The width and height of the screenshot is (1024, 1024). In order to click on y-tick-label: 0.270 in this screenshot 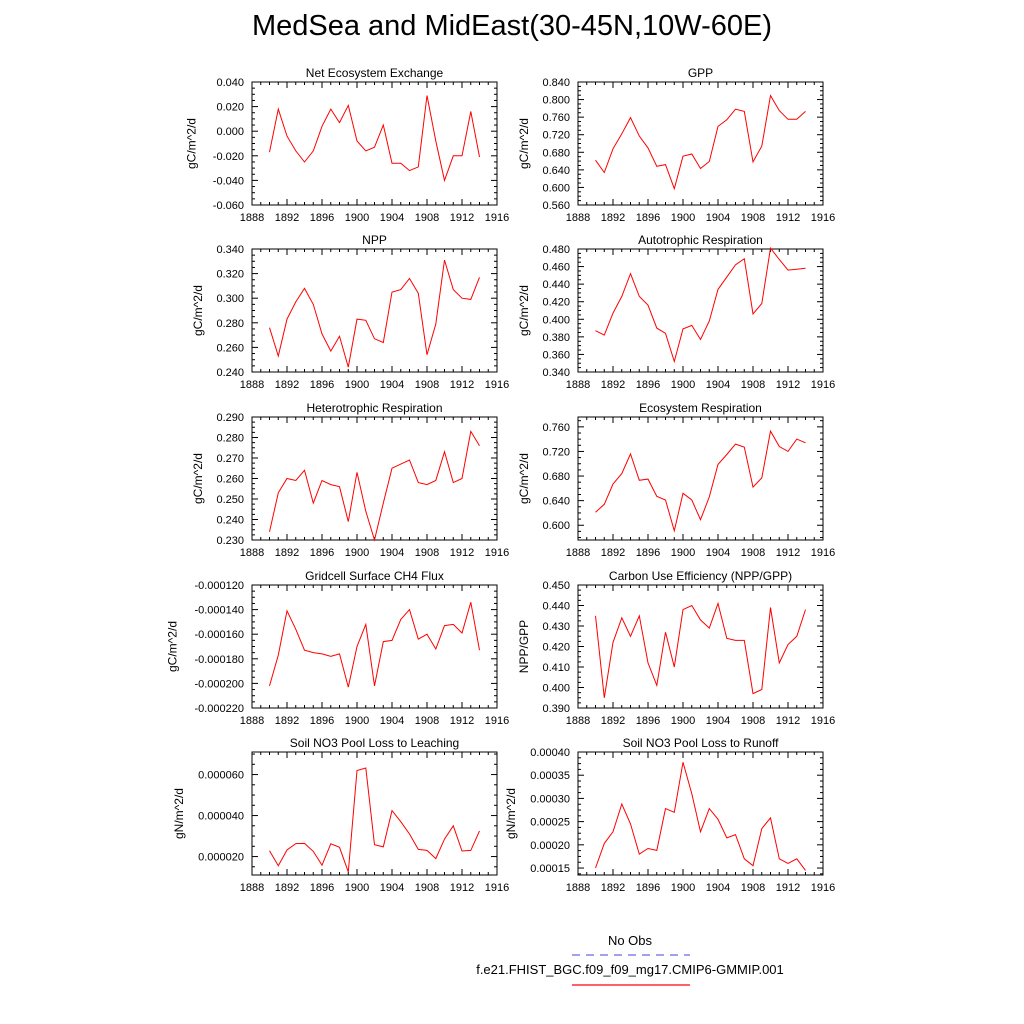, I will do `click(230, 459)`.